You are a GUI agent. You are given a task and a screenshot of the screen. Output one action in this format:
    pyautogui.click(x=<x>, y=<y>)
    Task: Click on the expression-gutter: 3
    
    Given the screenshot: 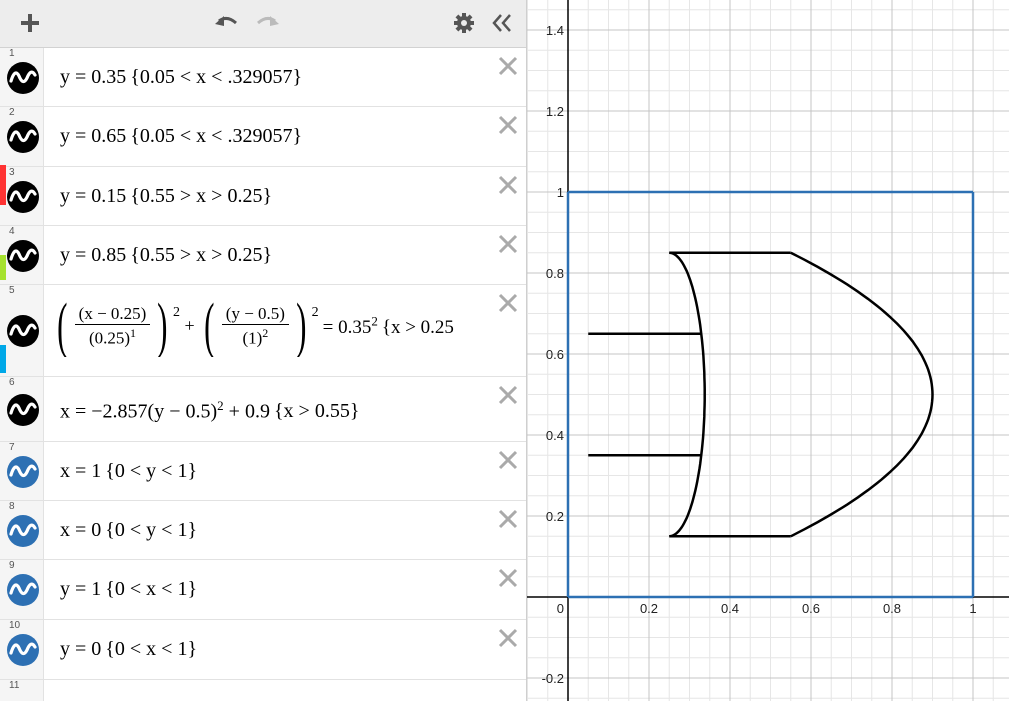 What is the action you would take?
    pyautogui.click(x=22, y=196)
    